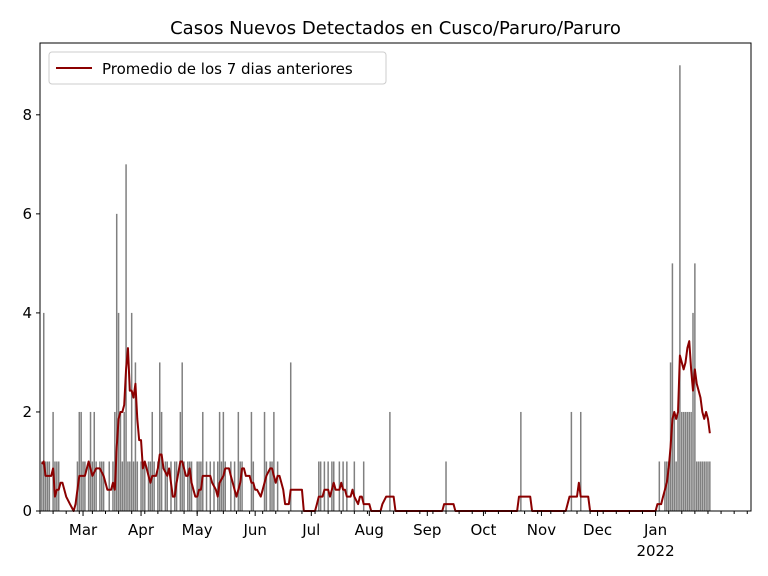 The image size is (768, 576). Describe the element at coordinates (393, 535) in the screenshot. I see `x-axis: Mar Apr May Jun Jul Aug Sep Oct Nov Dec Jan 2022` at that location.